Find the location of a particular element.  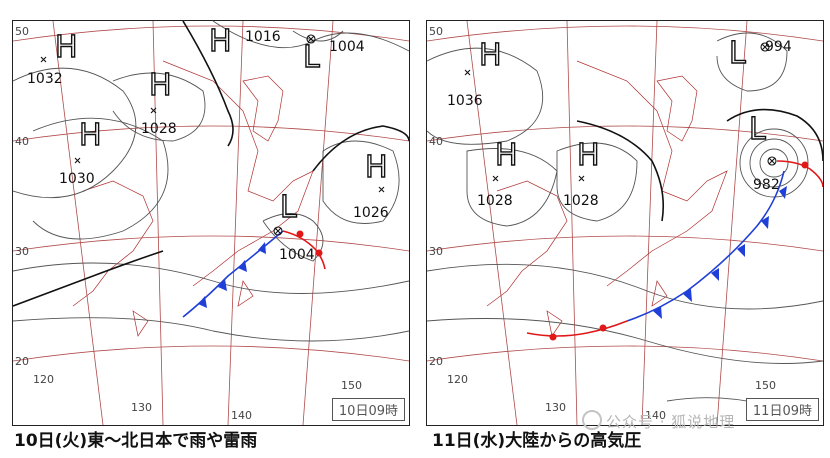

pressure-value-1030: 1030 is located at coordinates (77, 179).